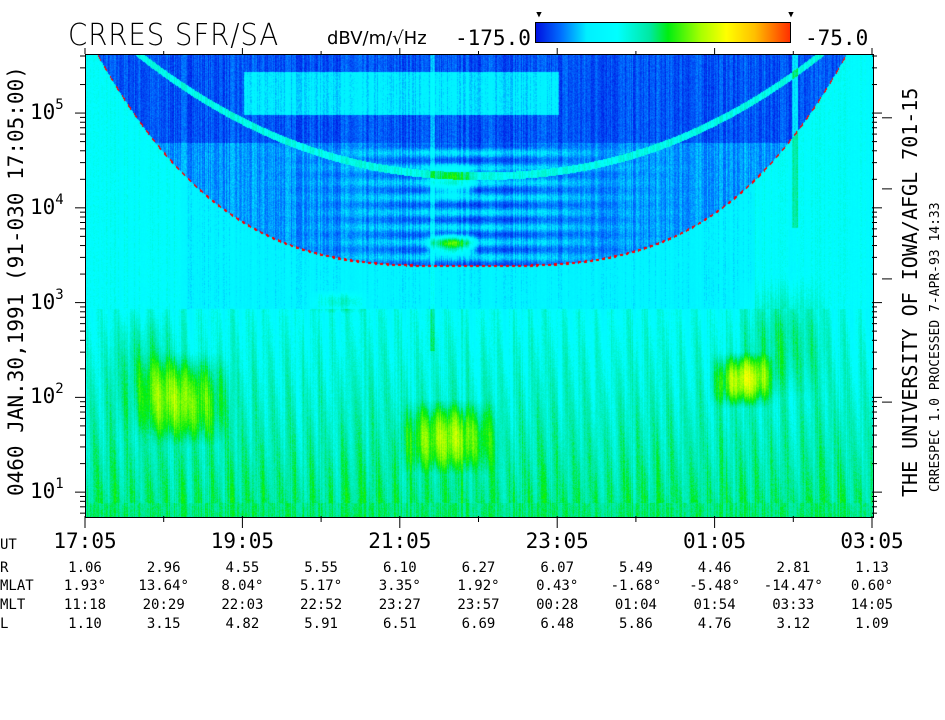 This screenshot has width=945, height=720. What do you see at coordinates (872, 605) in the screenshot?
I see `table-cell: 14:05` at bounding box center [872, 605].